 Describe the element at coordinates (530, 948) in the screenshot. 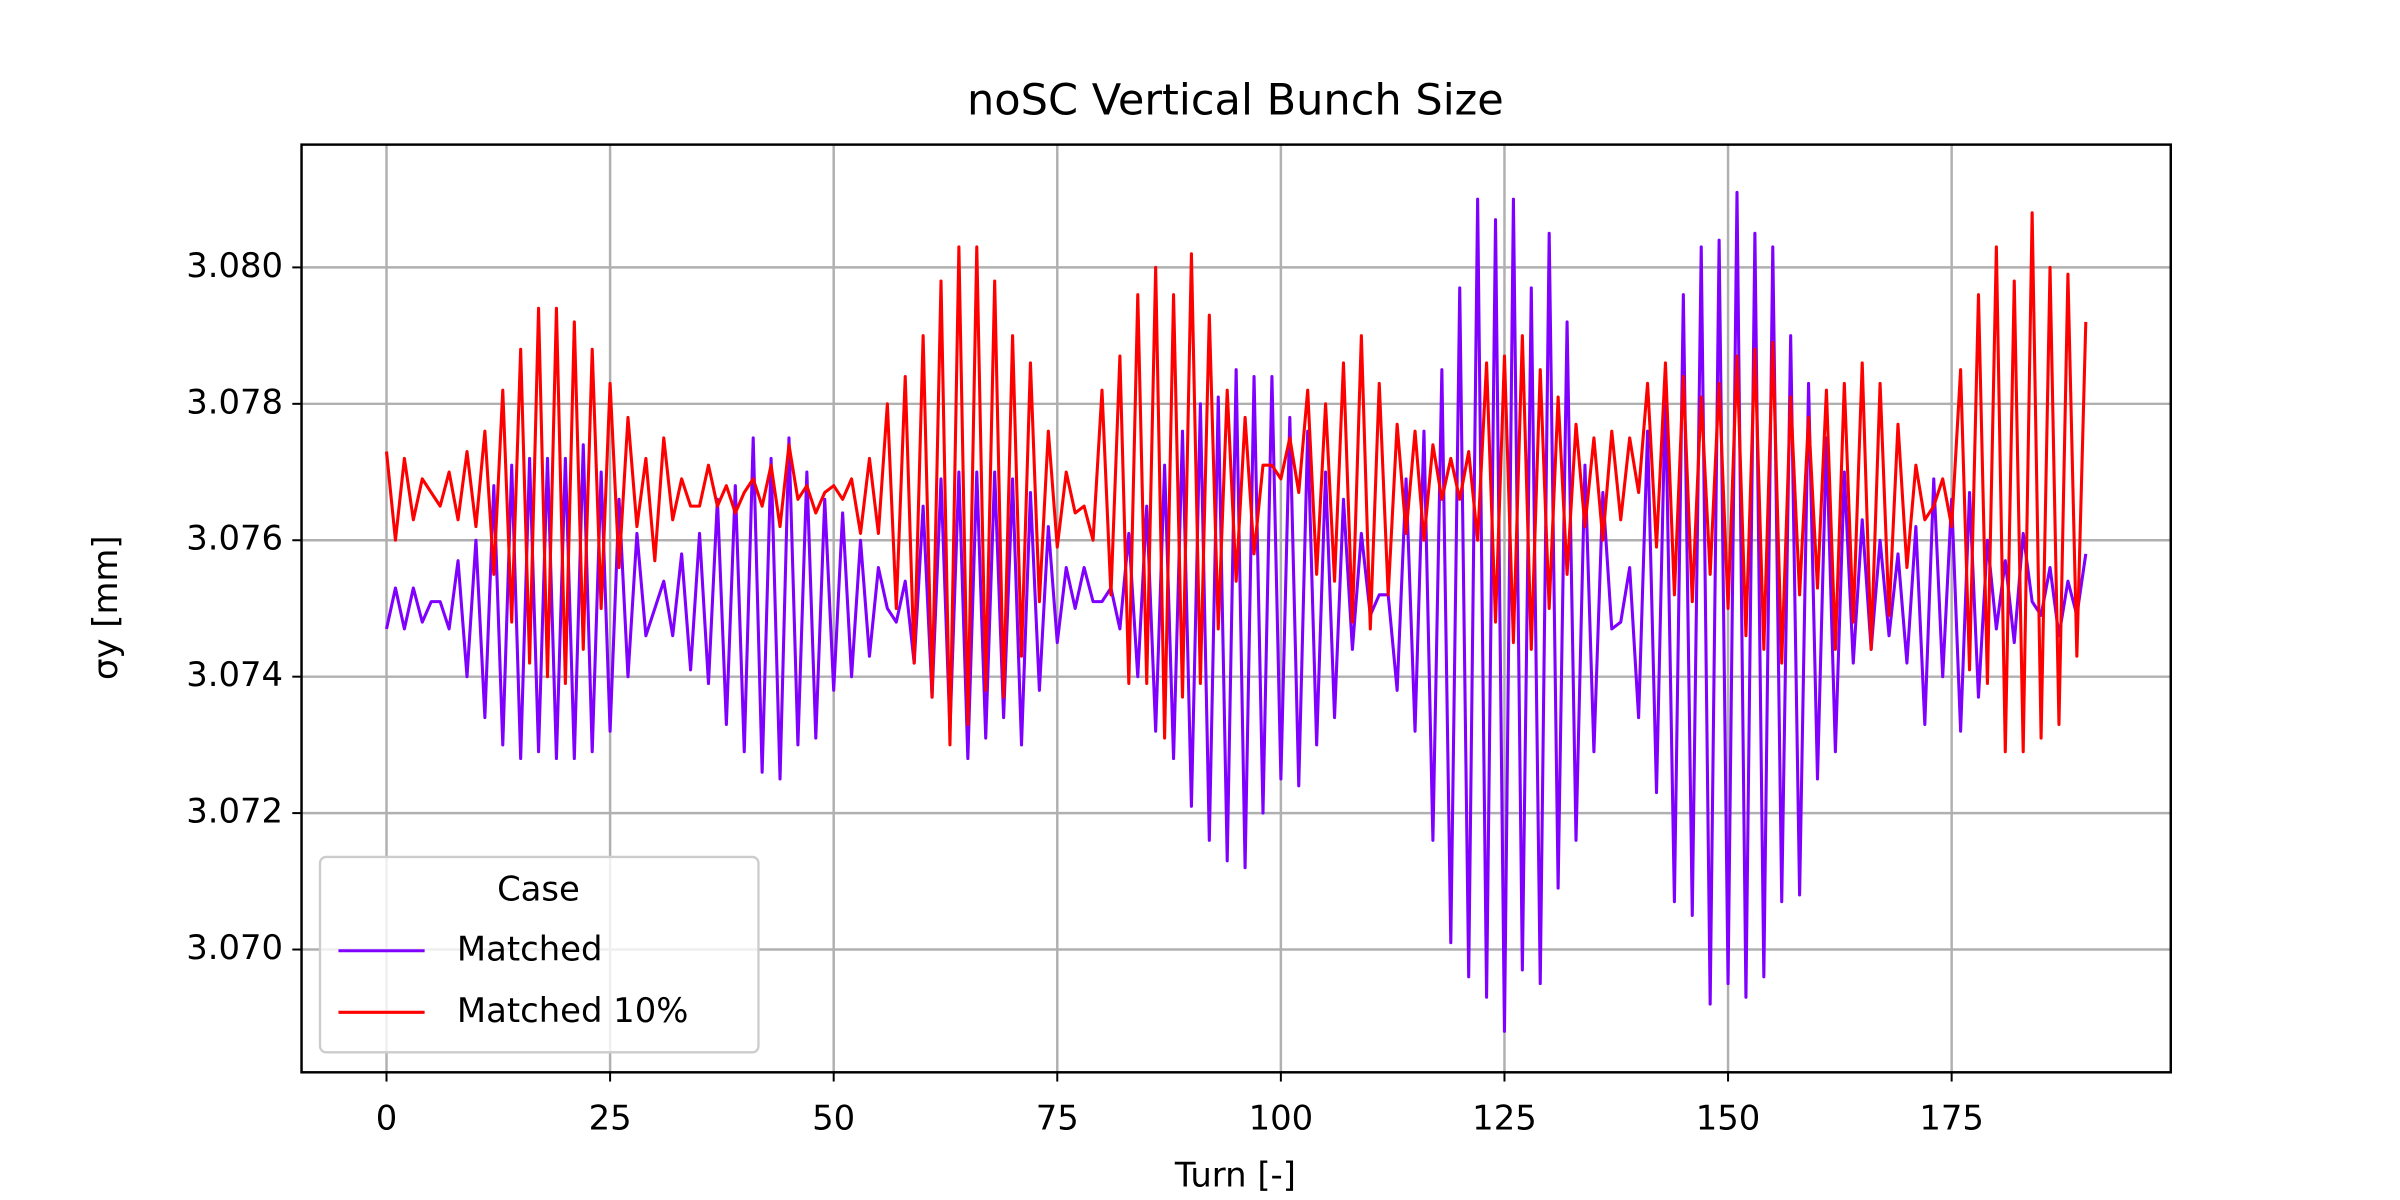

I see `legend-label: Matched` at that location.